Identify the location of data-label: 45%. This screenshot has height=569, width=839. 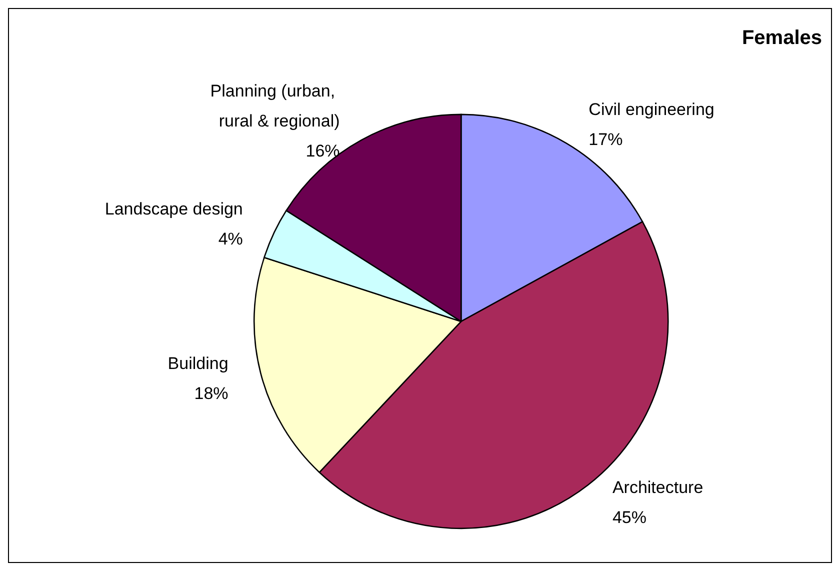
(629, 517).